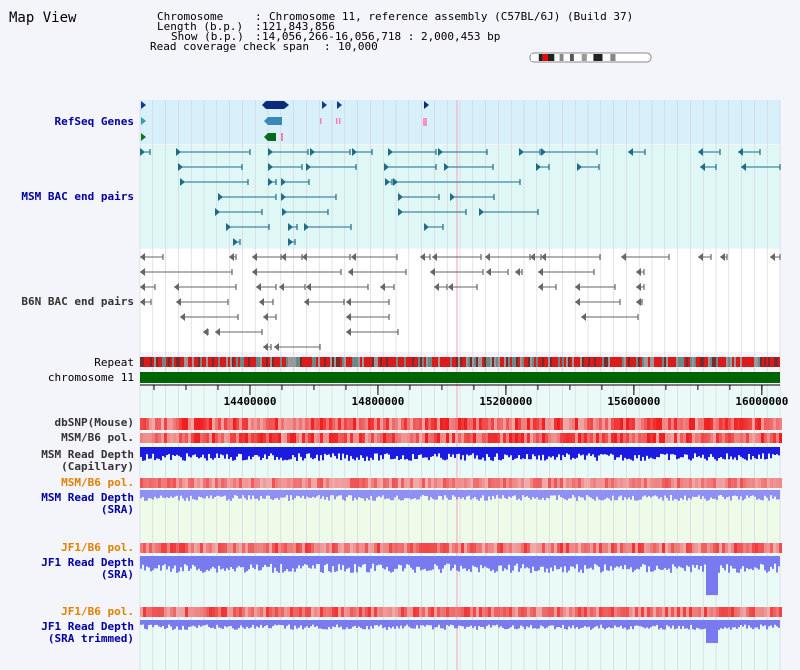 This screenshot has width=800, height=670. I want to click on track-label-b6n-bac: B6N BAC end pairs, so click(77, 301).